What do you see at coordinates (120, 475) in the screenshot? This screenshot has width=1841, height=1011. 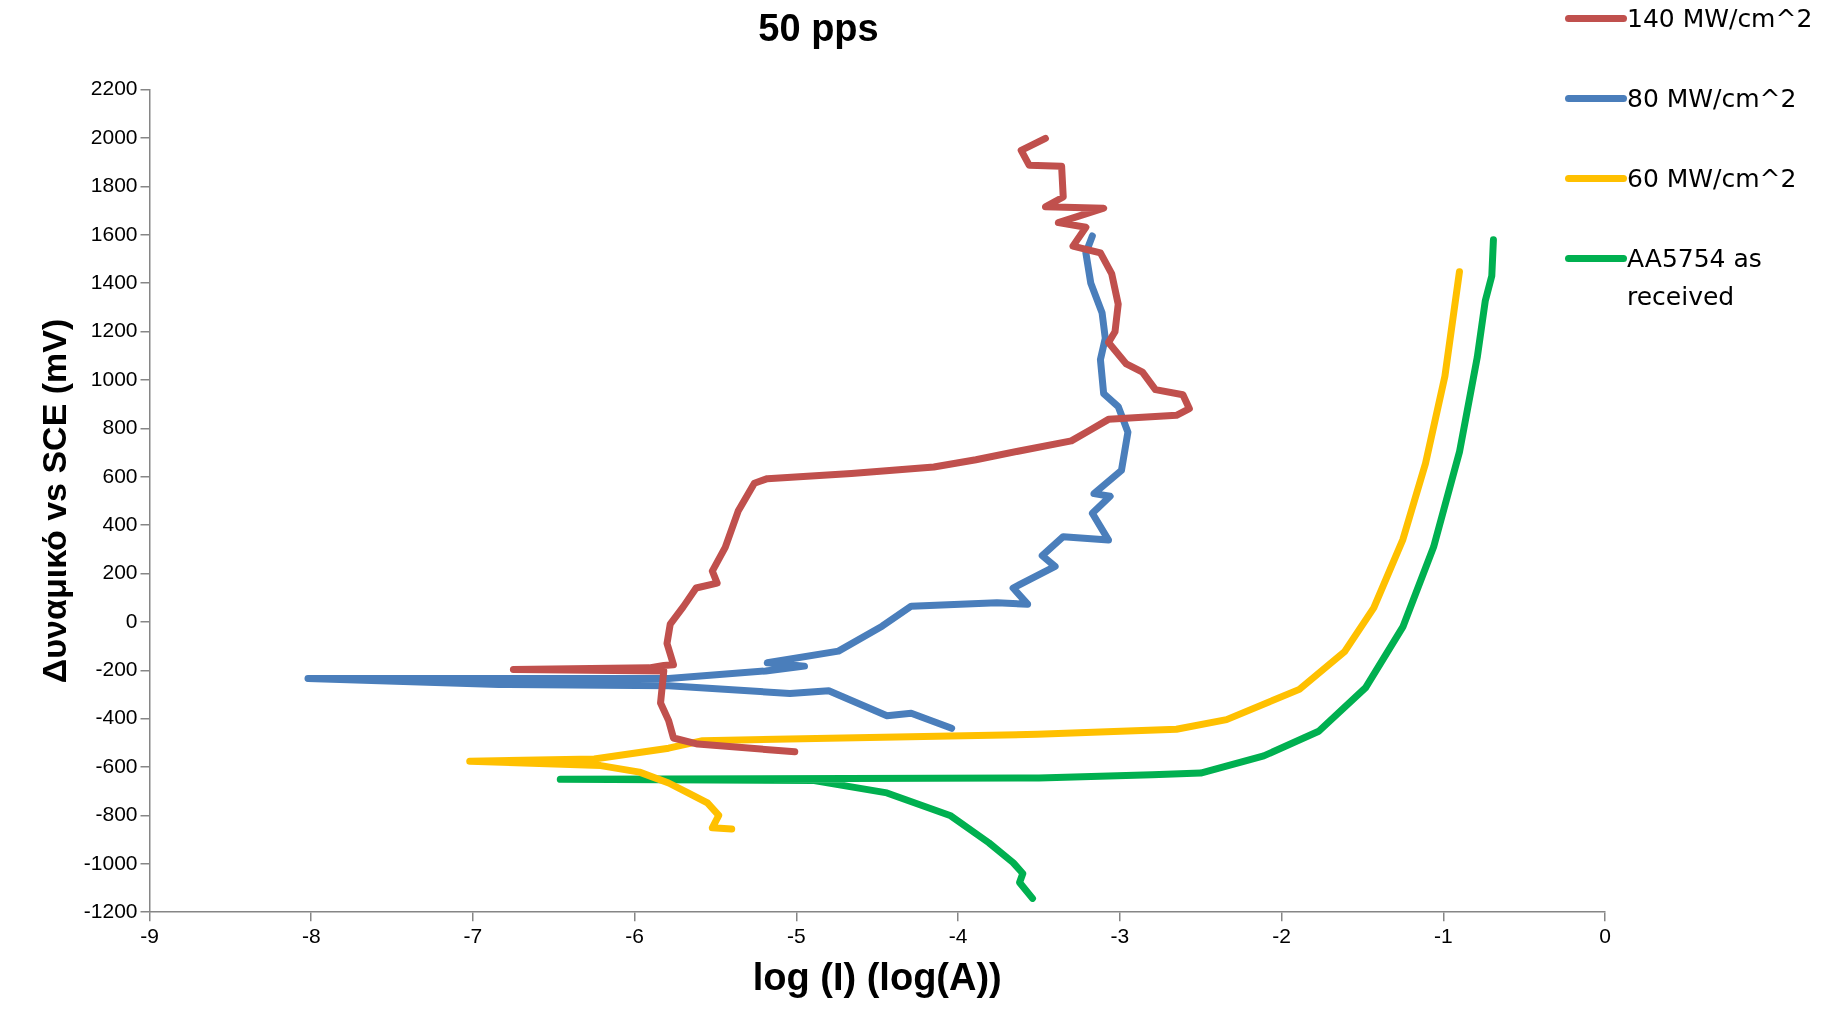 I see `y-tick-label: 600` at bounding box center [120, 475].